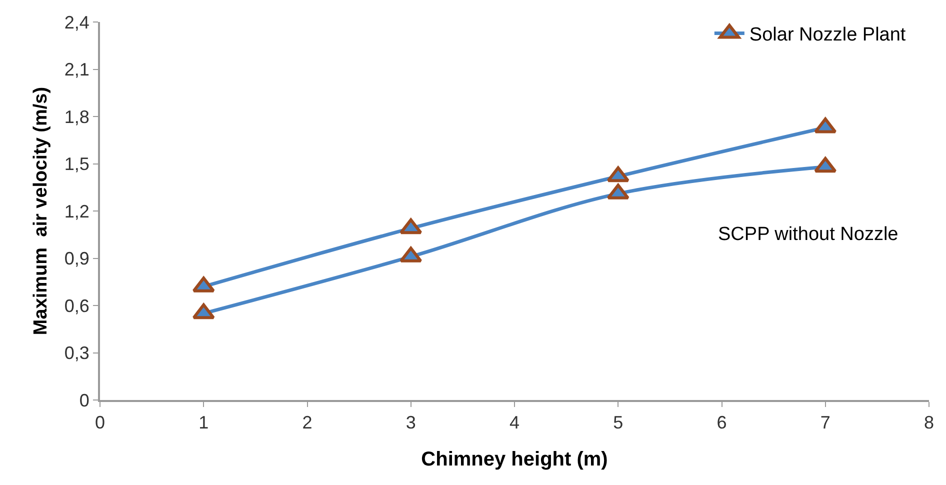  I want to click on x-tick-label: 3, so click(411, 422).